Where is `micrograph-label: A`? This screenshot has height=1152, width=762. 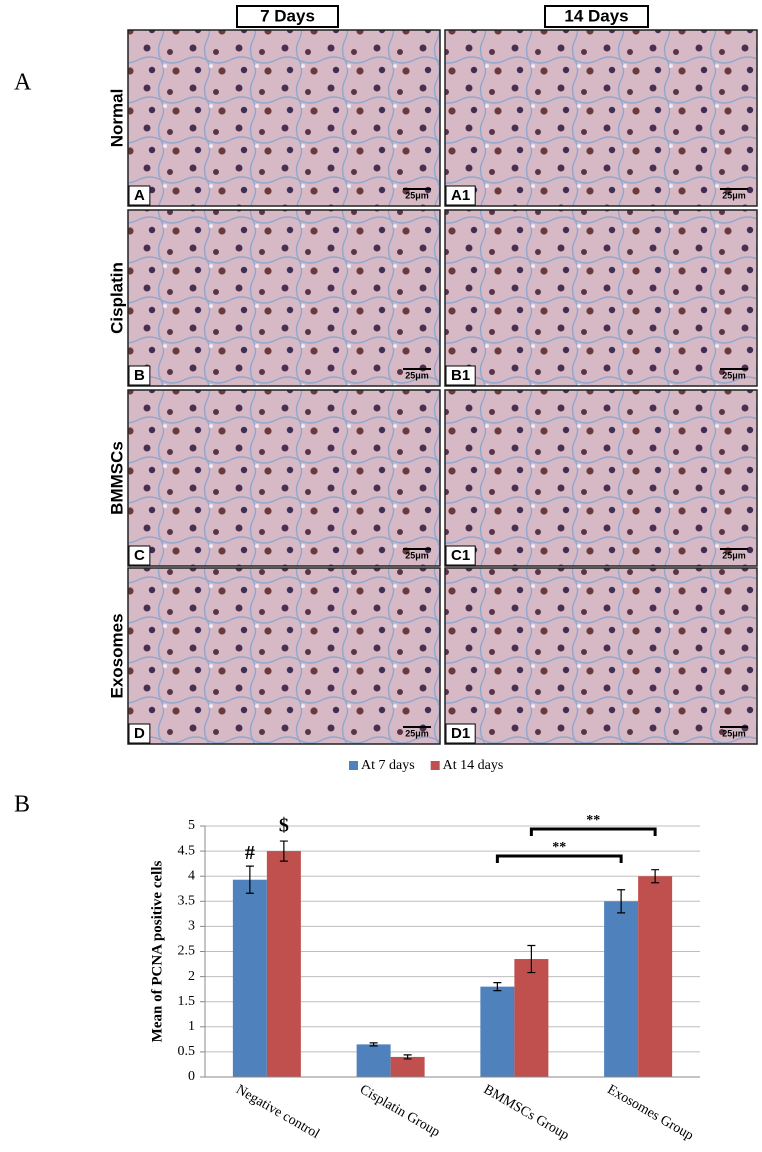
micrograph-label: A is located at coordinates (139, 195).